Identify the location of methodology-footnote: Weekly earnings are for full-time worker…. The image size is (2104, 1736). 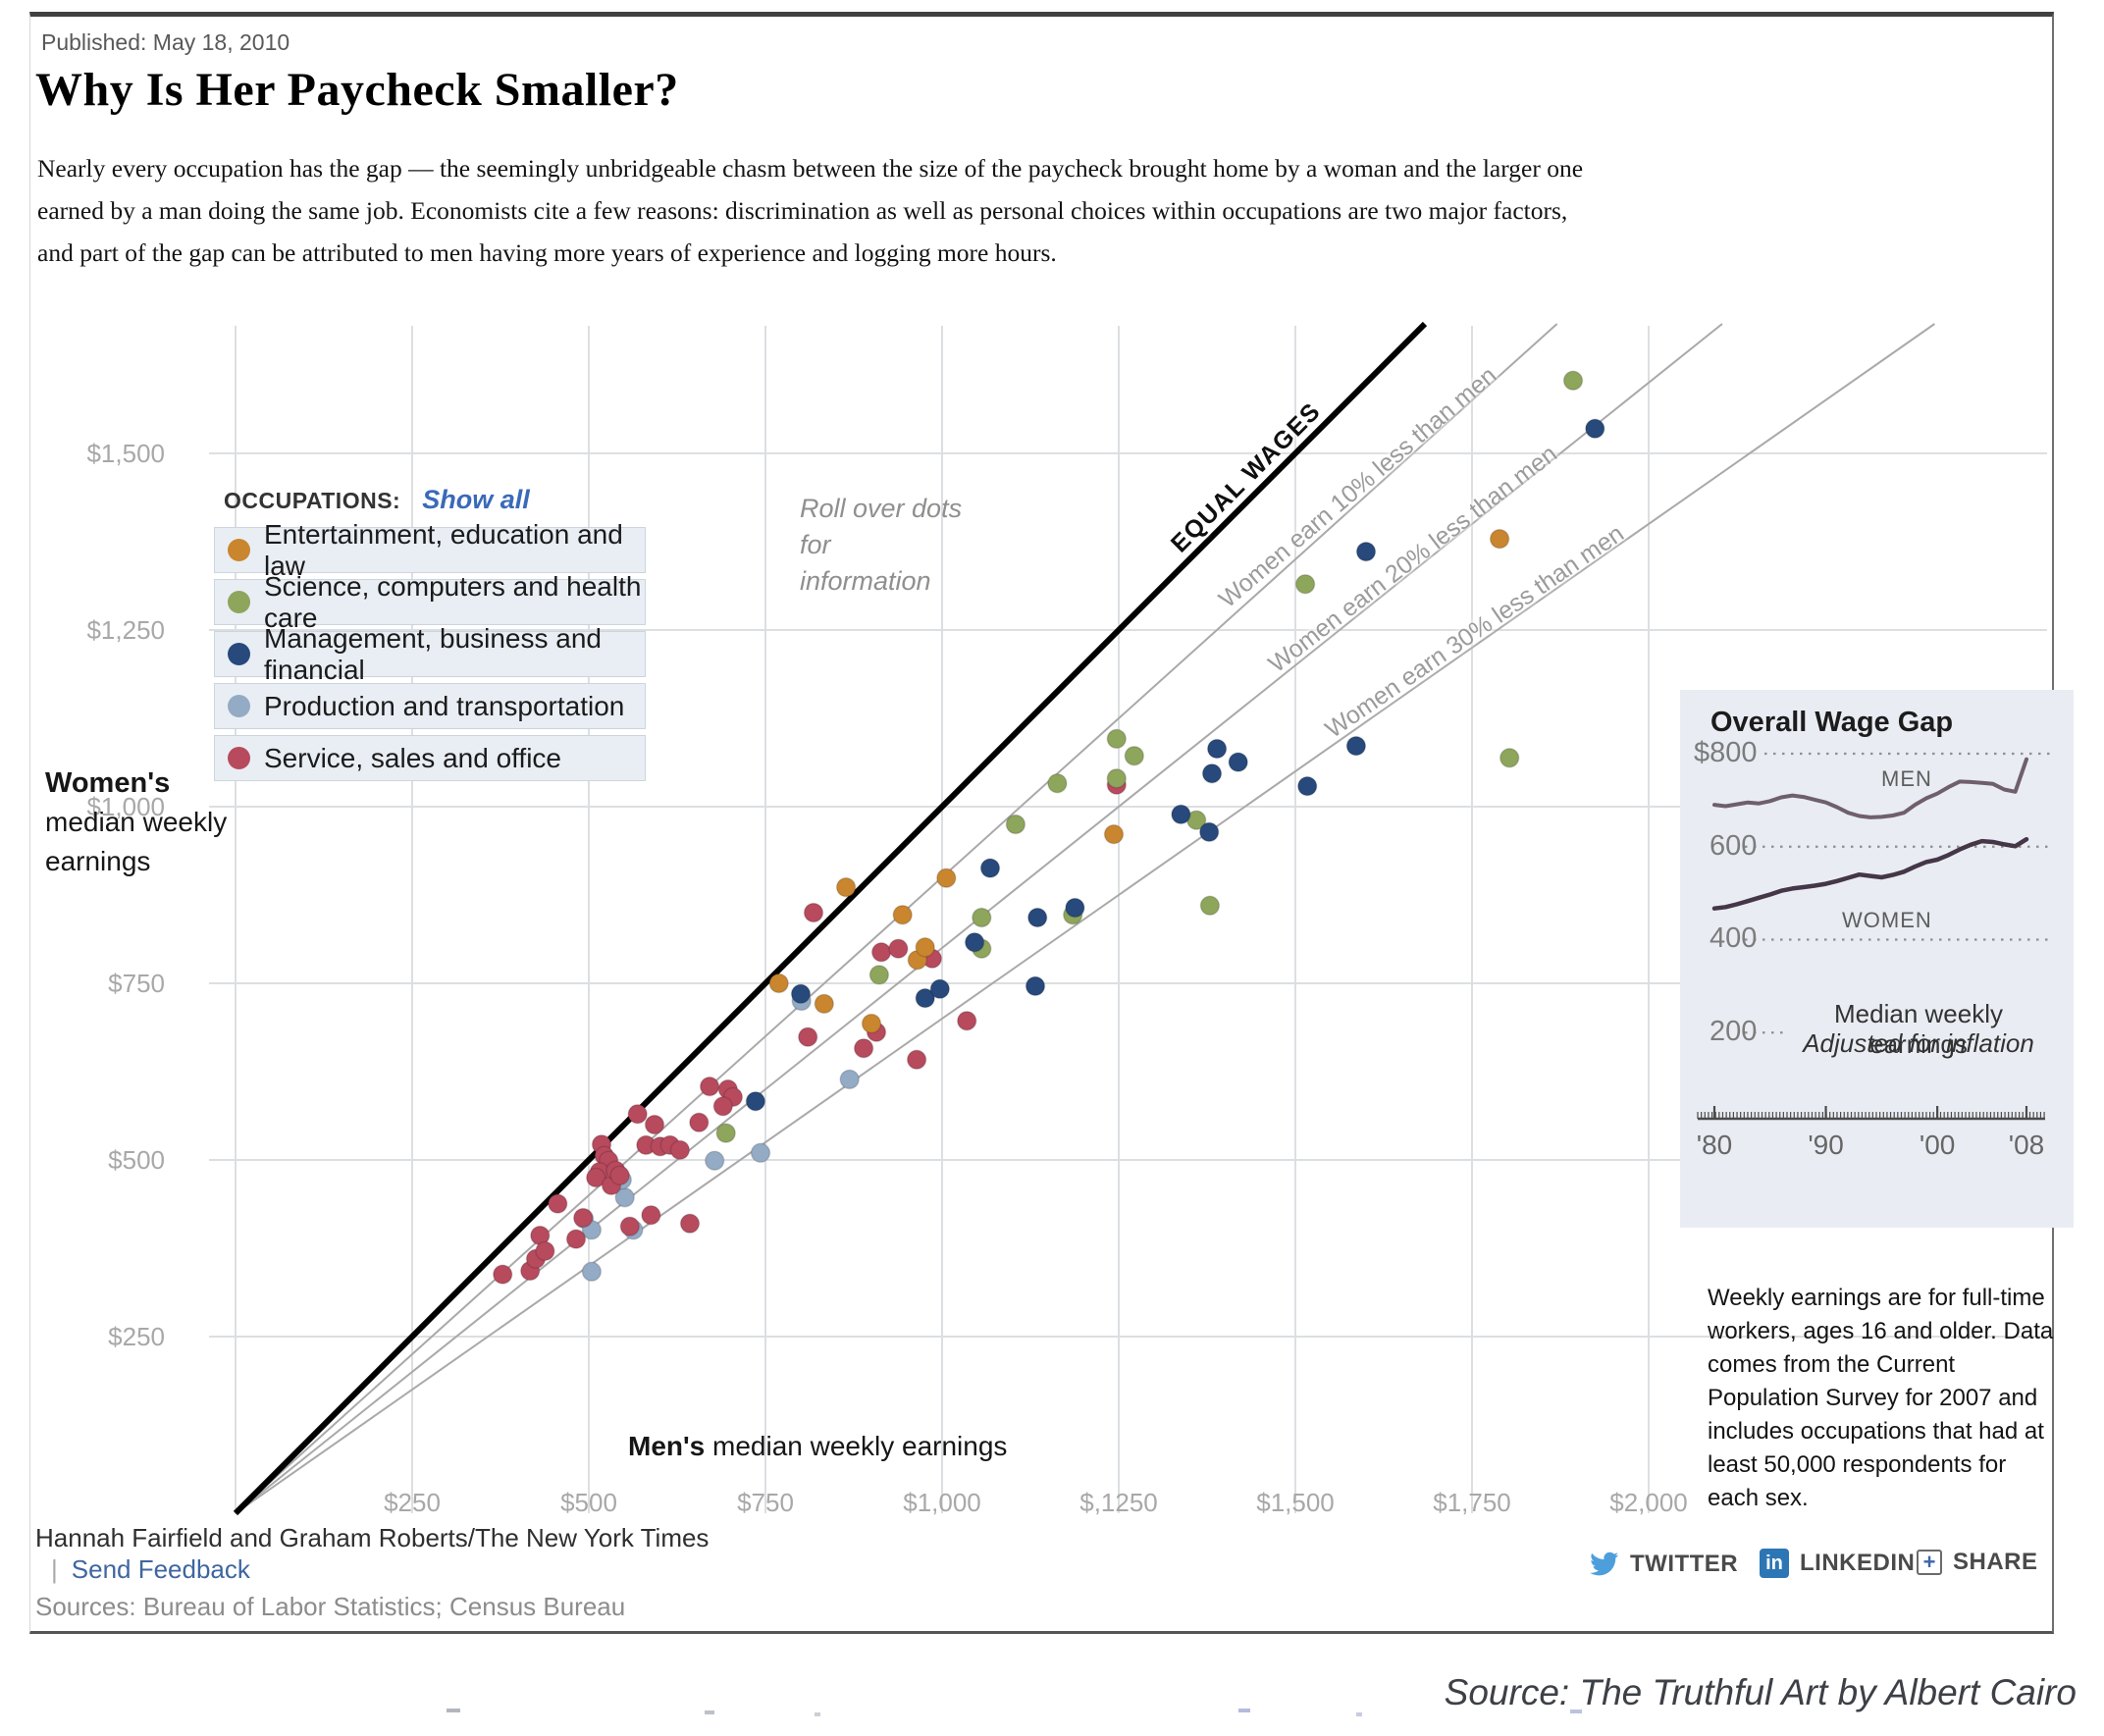
(1881, 1398).